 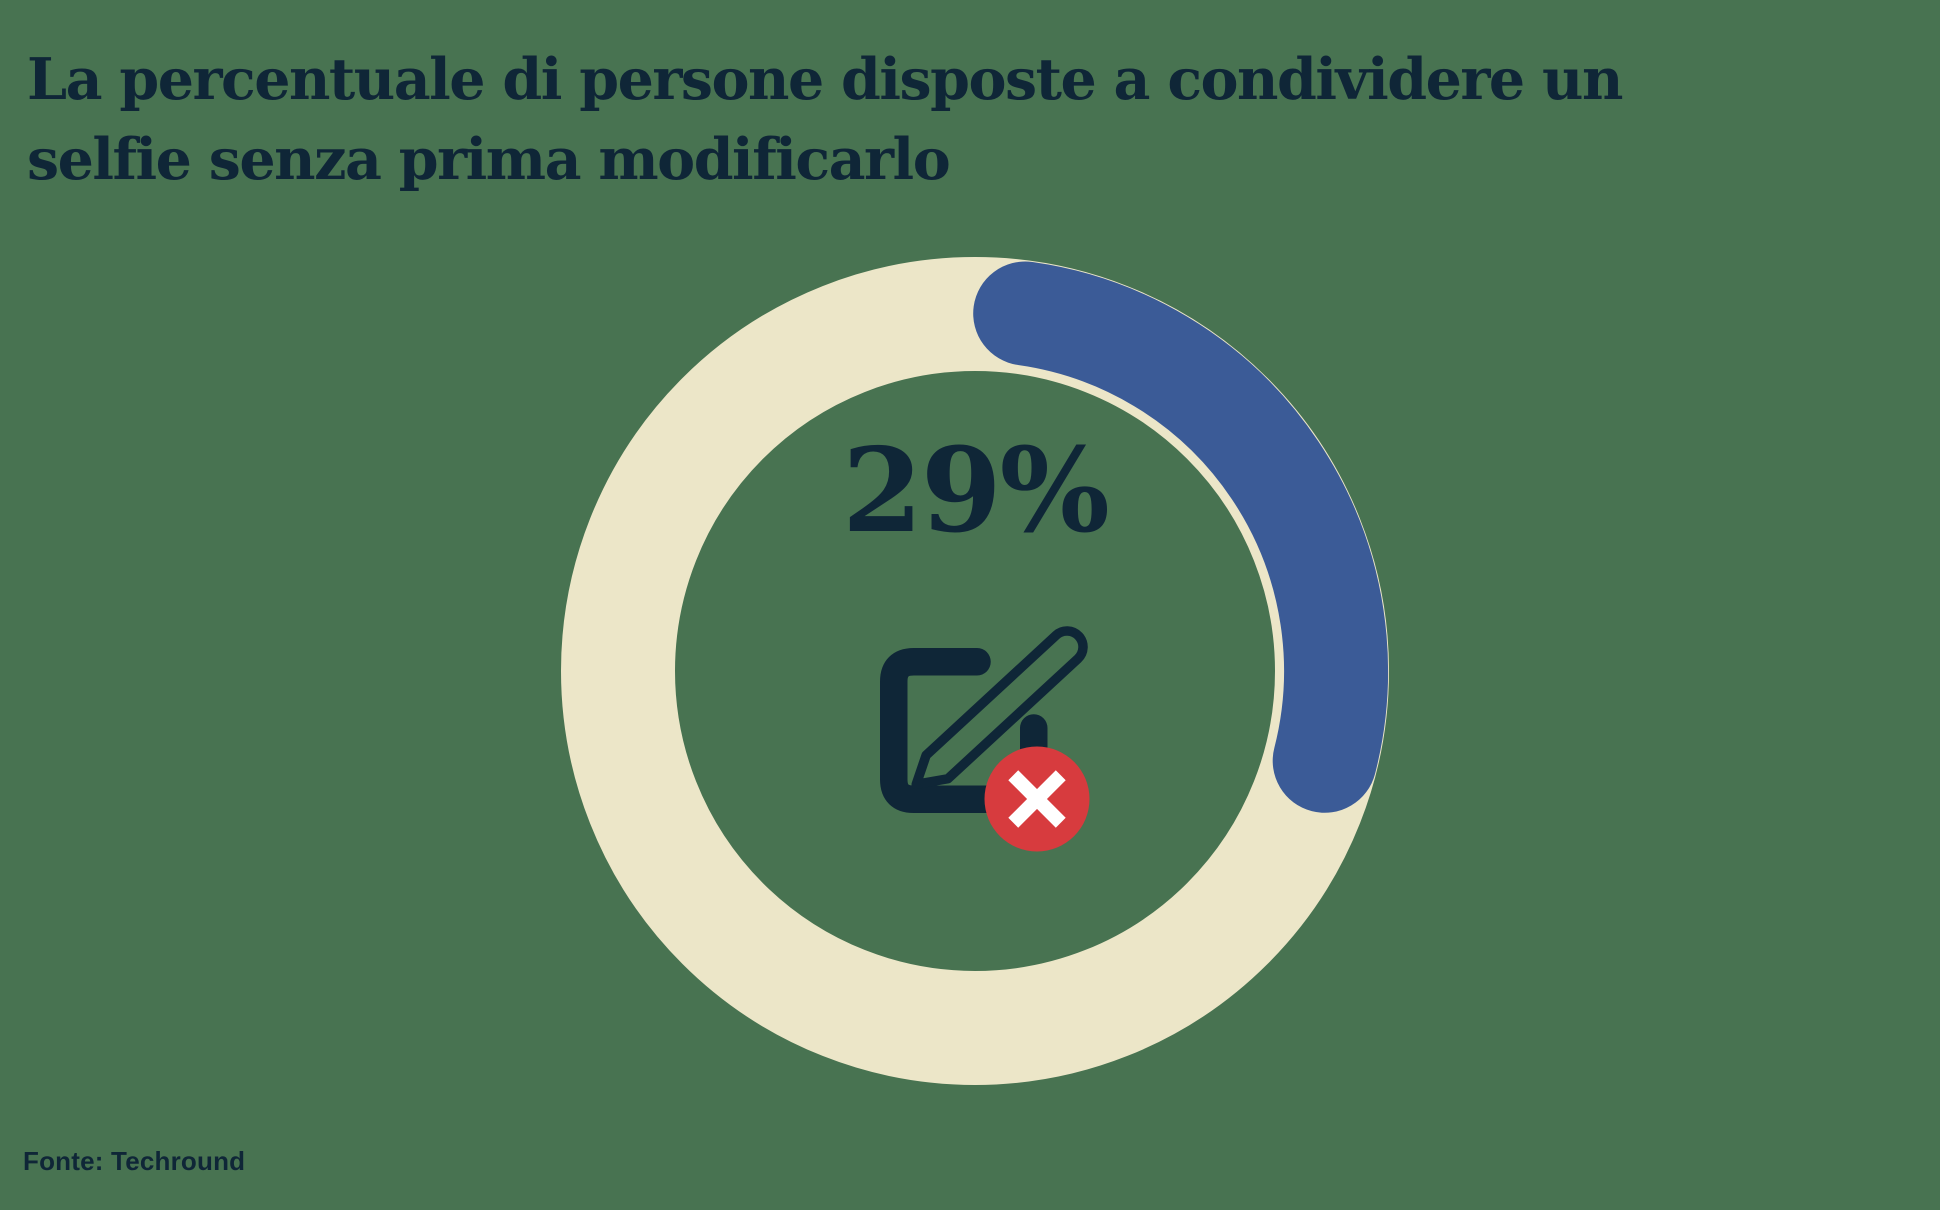 I want to click on edit-crossed-icon, so click(x=985, y=739).